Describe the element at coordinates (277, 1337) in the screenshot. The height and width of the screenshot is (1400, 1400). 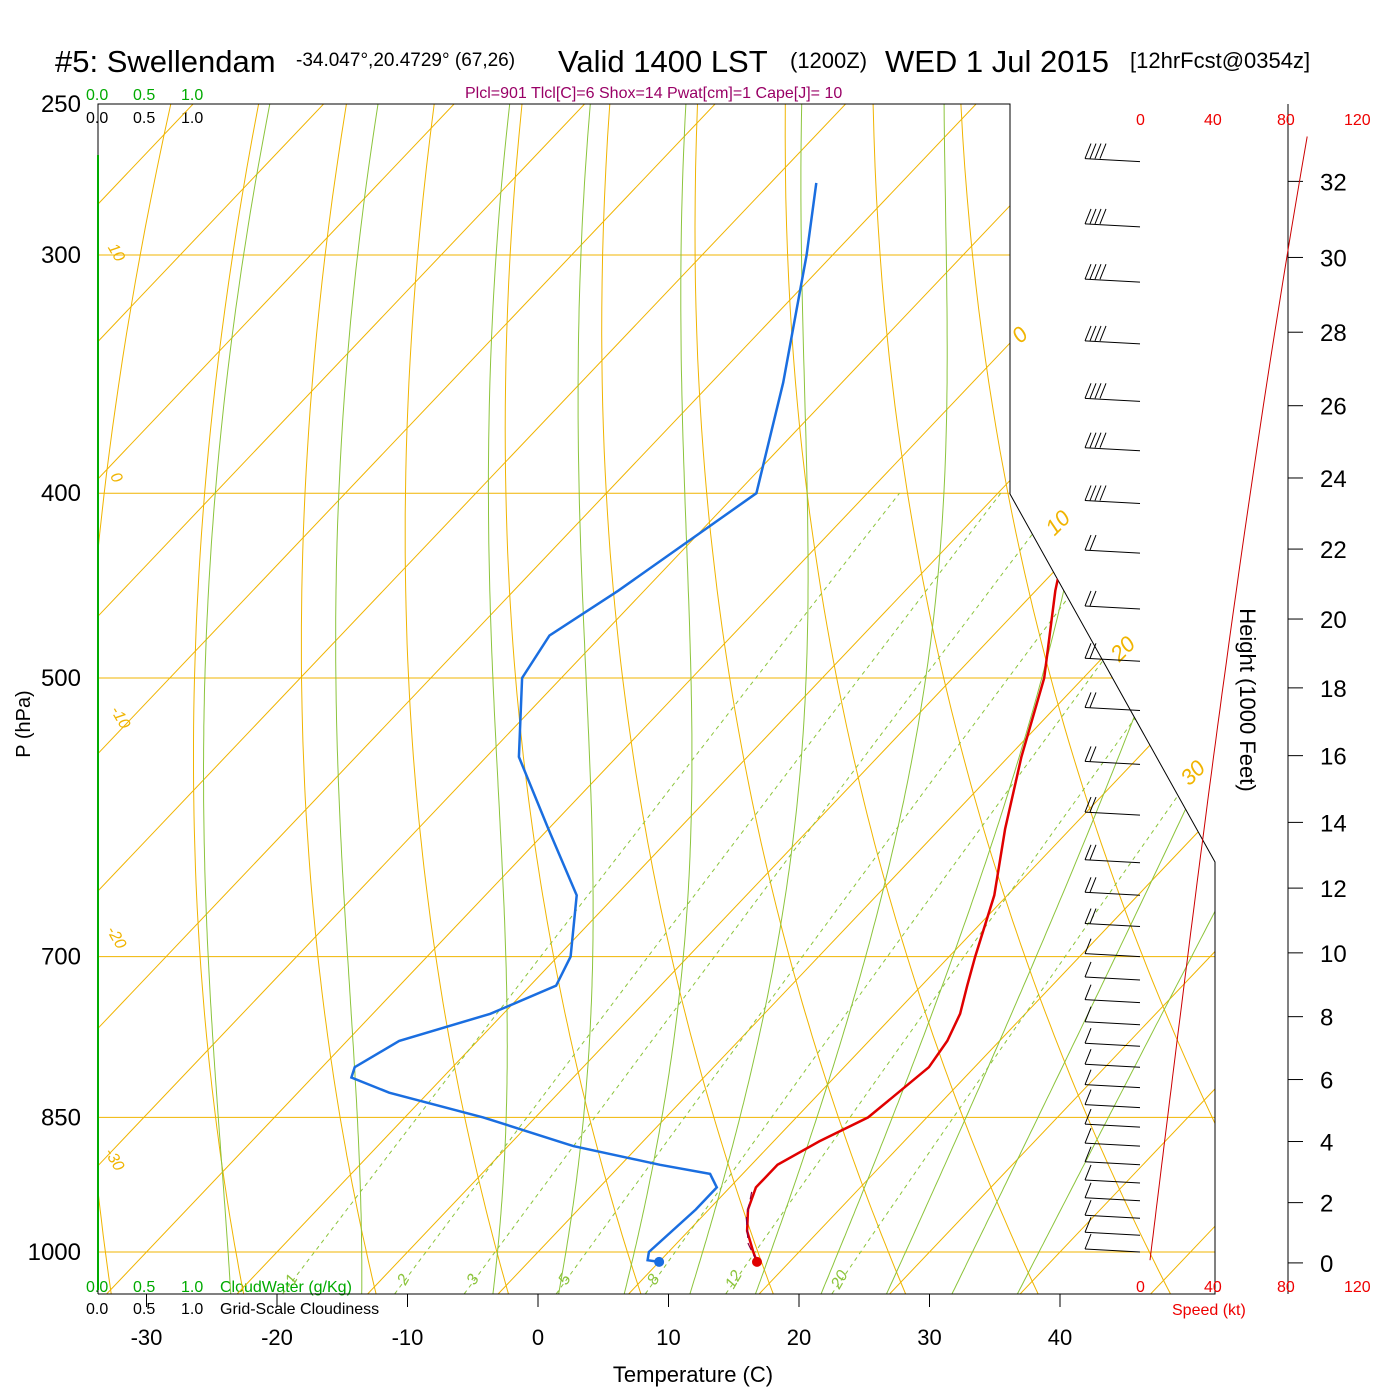
I see `x-tick-label: -20` at that location.